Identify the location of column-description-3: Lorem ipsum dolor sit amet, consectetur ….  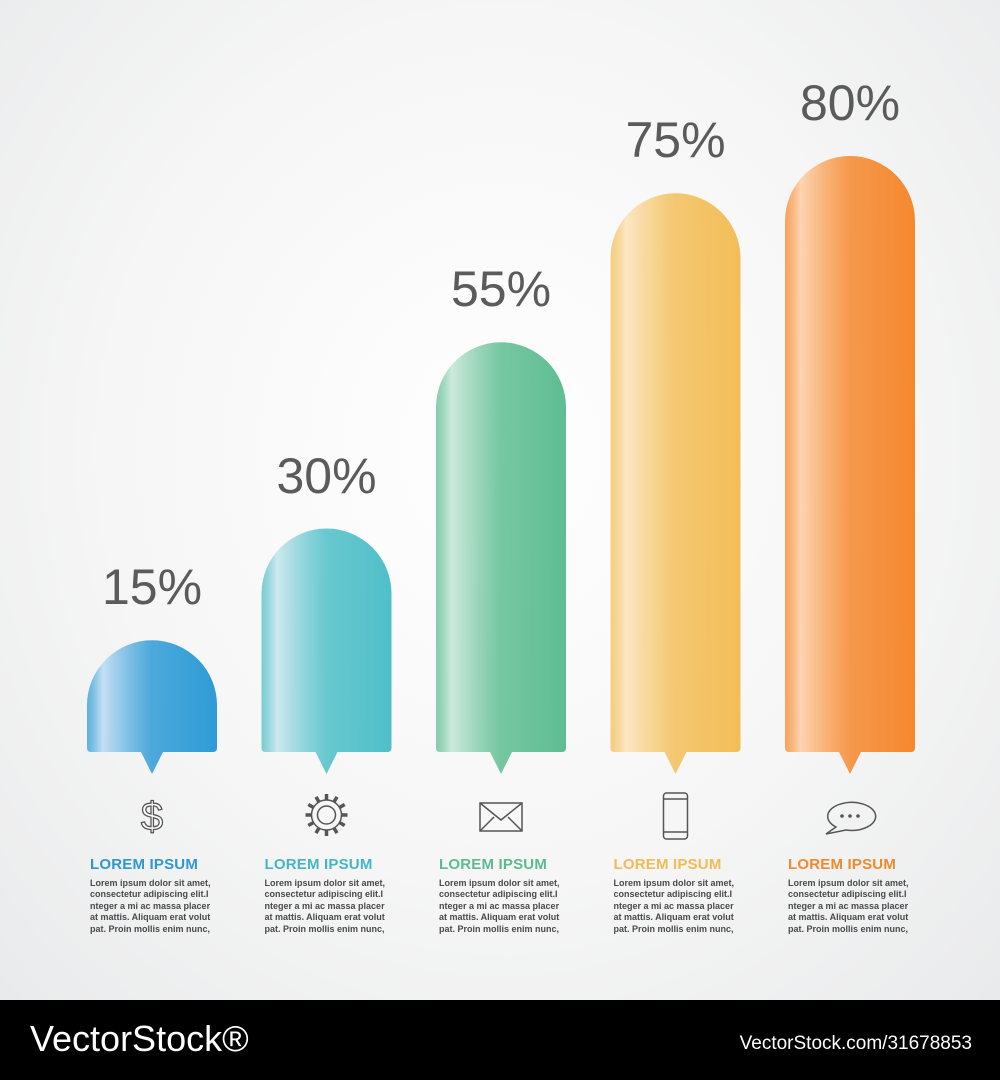
(499, 906).